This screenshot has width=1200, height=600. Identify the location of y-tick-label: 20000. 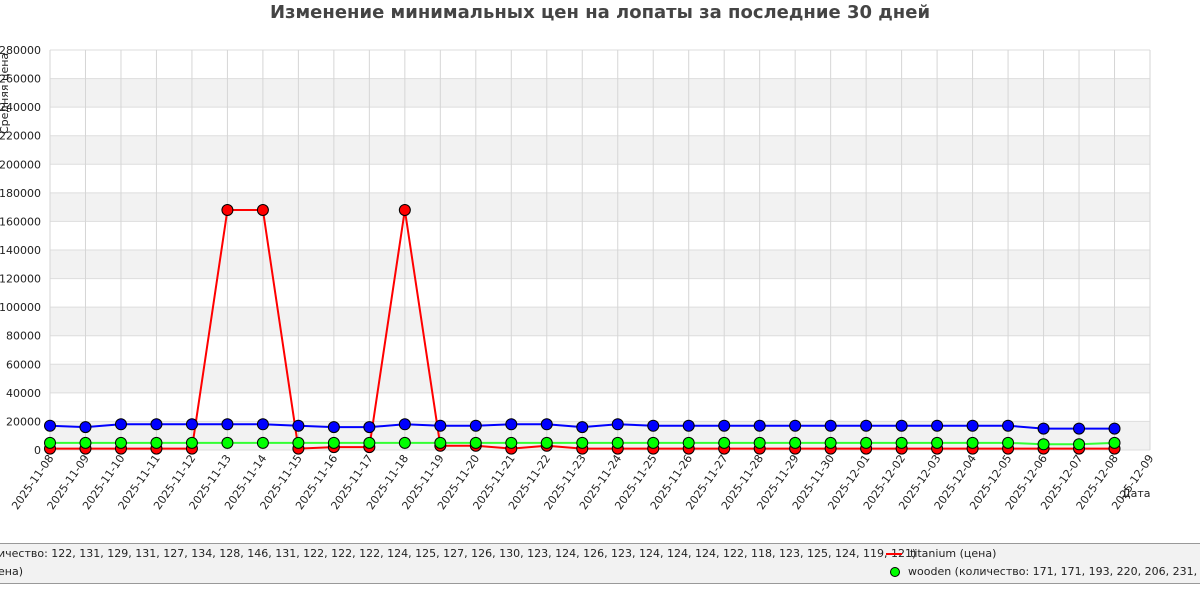
(23, 421).